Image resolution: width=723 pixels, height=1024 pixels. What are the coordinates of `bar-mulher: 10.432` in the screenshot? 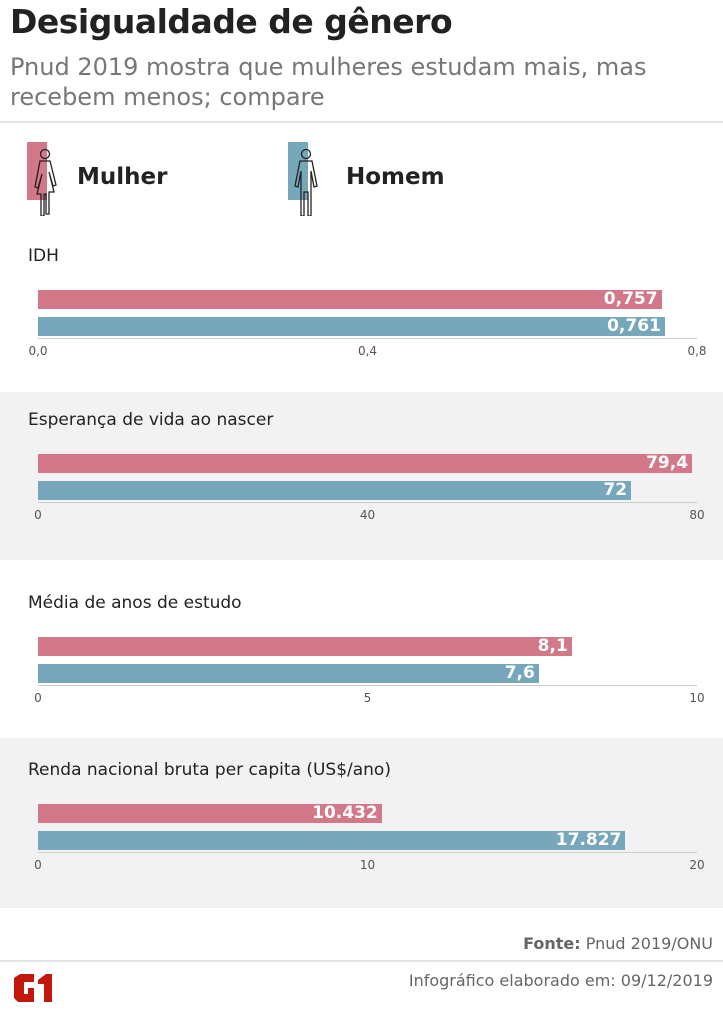 It's located at (210, 813).